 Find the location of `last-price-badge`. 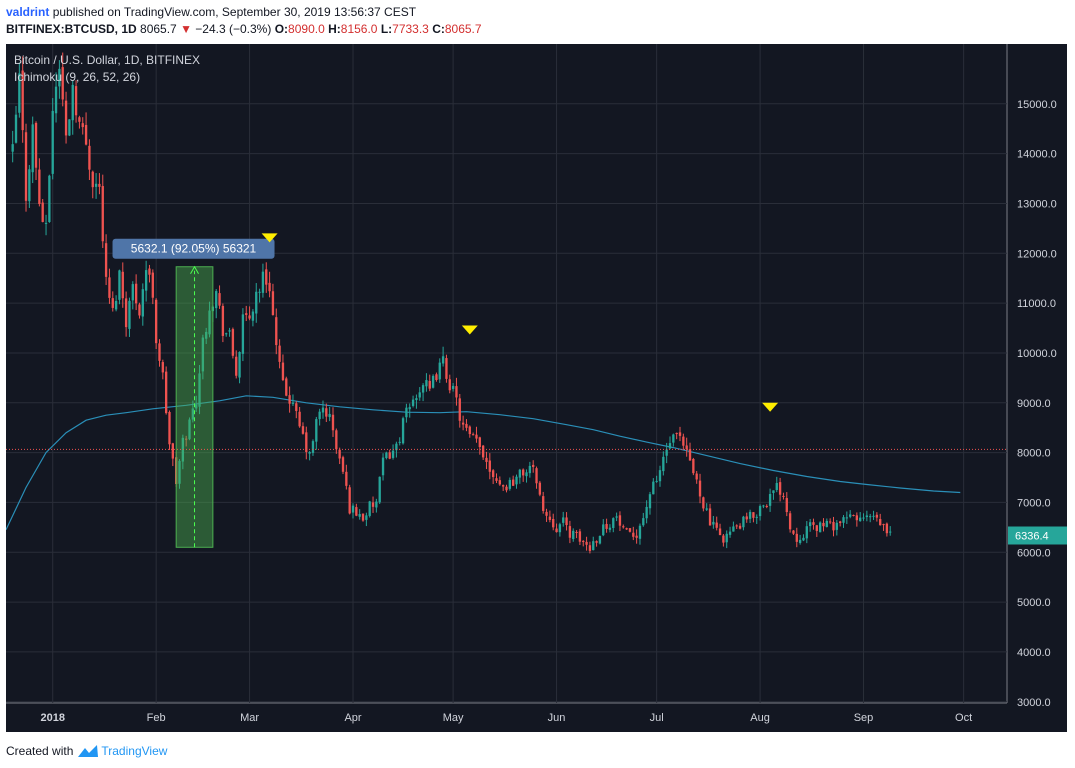

last-price-badge is located at coordinates (1037, 535).